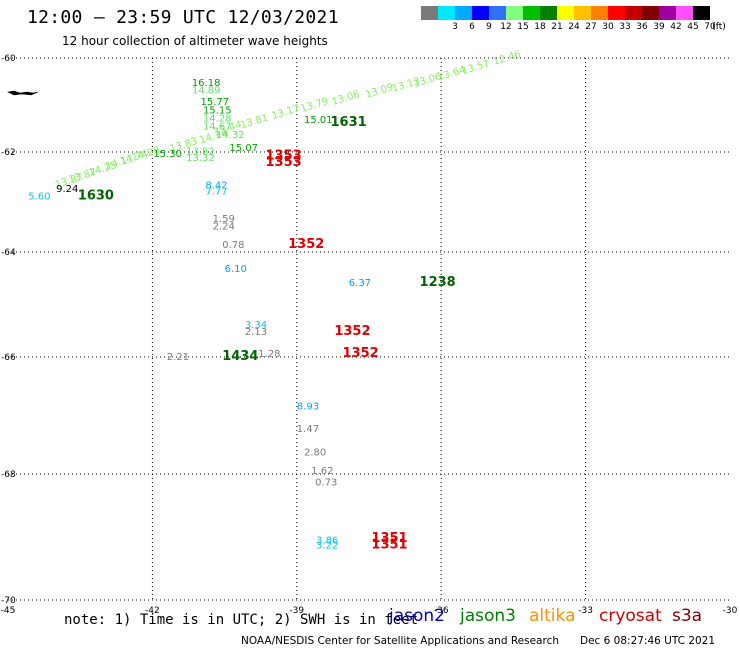 This screenshot has width=740, height=650. What do you see at coordinates (552, 616) in the screenshot?
I see `legend-altika: altika` at bounding box center [552, 616].